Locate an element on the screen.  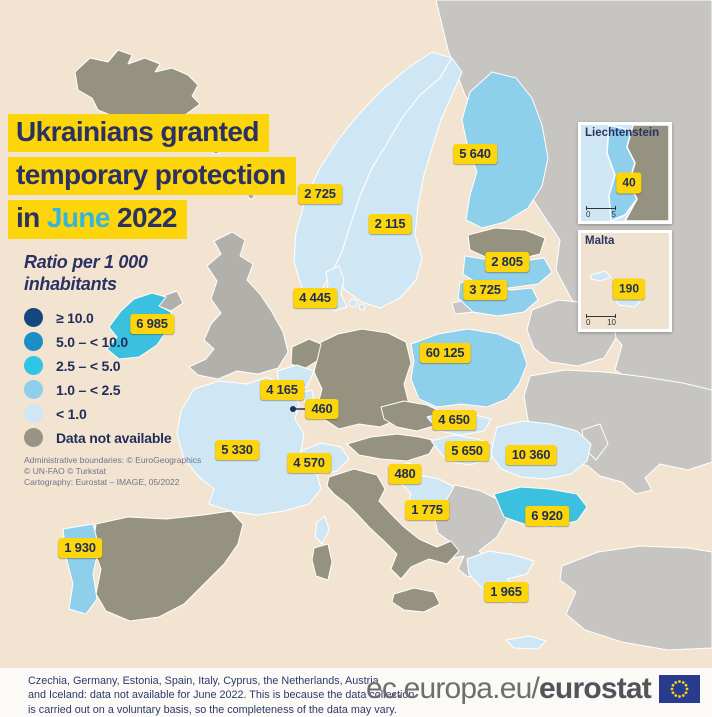
eurostat-brand: ec.europa.eu/eurostat is located at coordinates (533, 689).